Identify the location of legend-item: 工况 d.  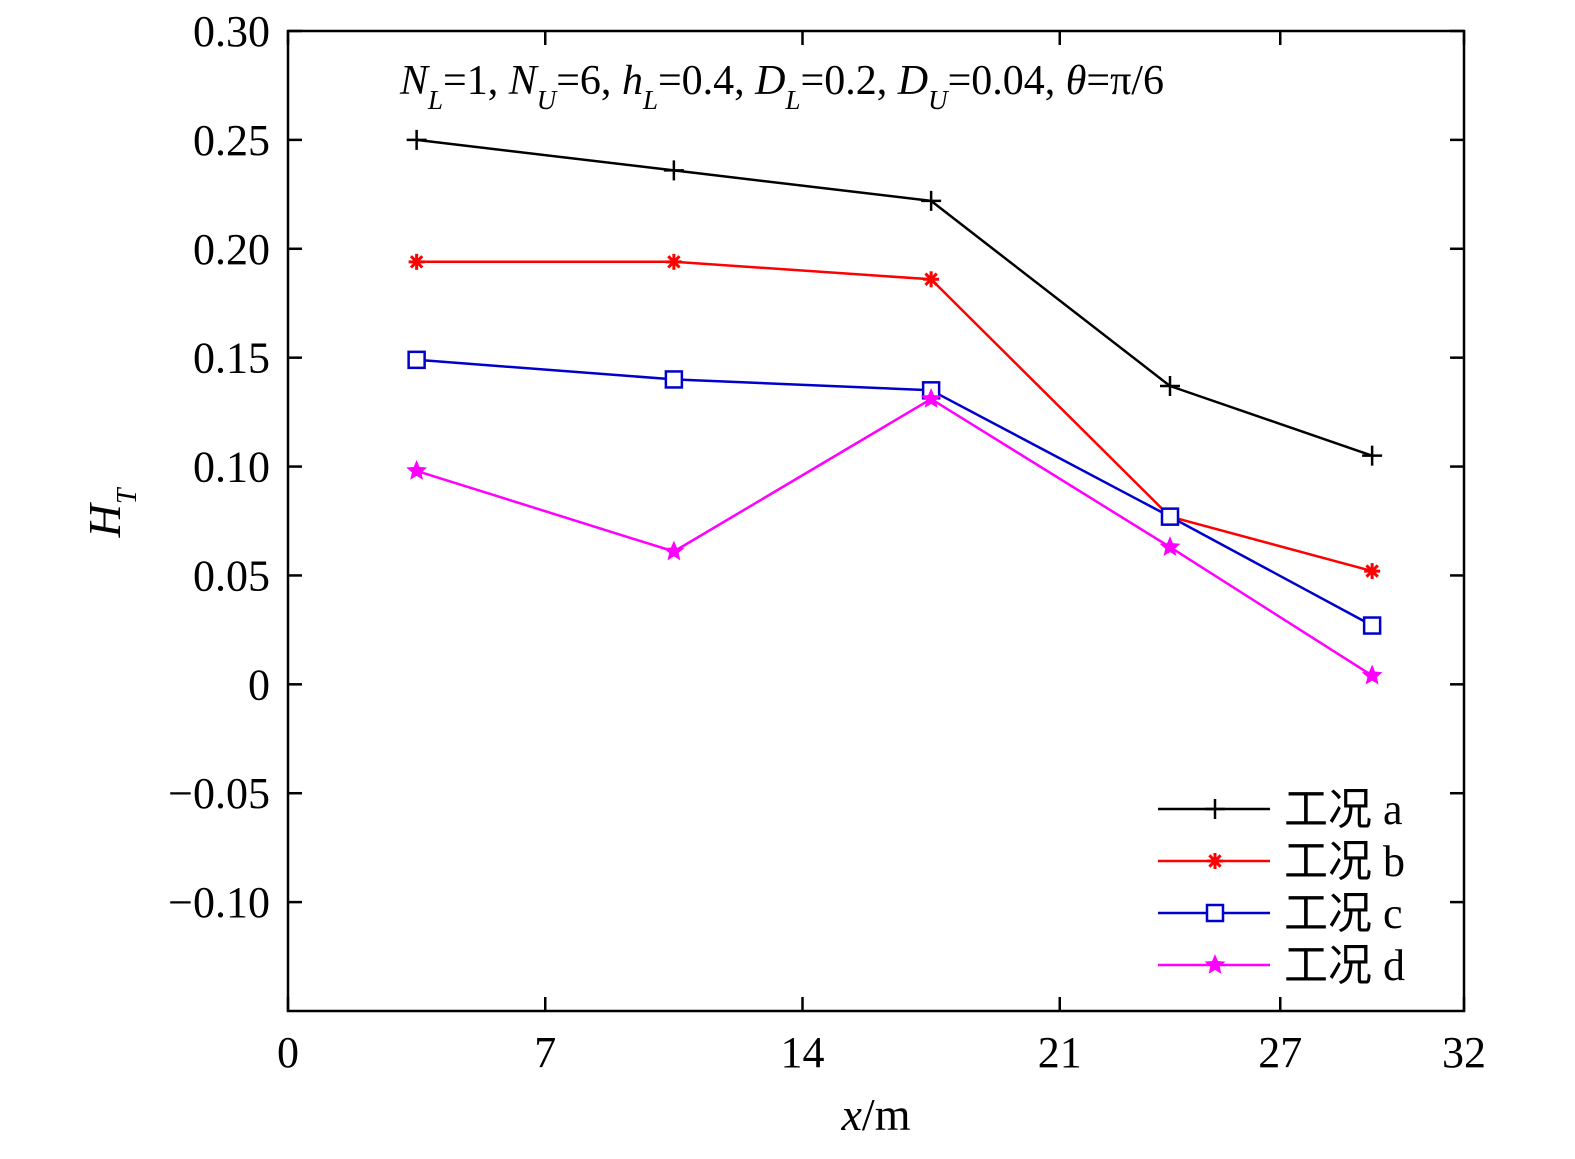
(1281, 965).